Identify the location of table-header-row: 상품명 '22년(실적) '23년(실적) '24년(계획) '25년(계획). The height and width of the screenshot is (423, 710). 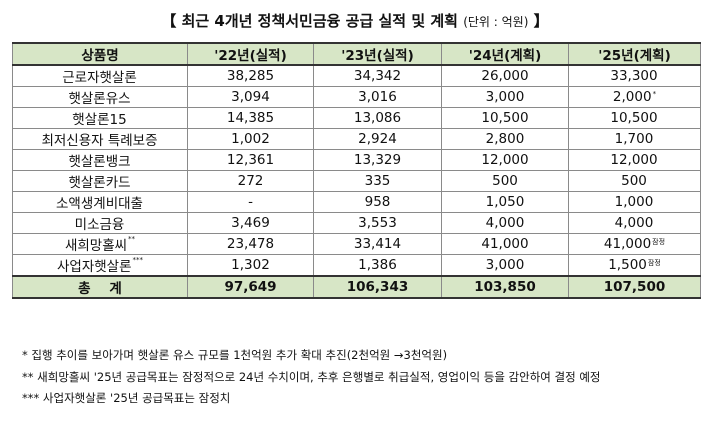
(356, 54).